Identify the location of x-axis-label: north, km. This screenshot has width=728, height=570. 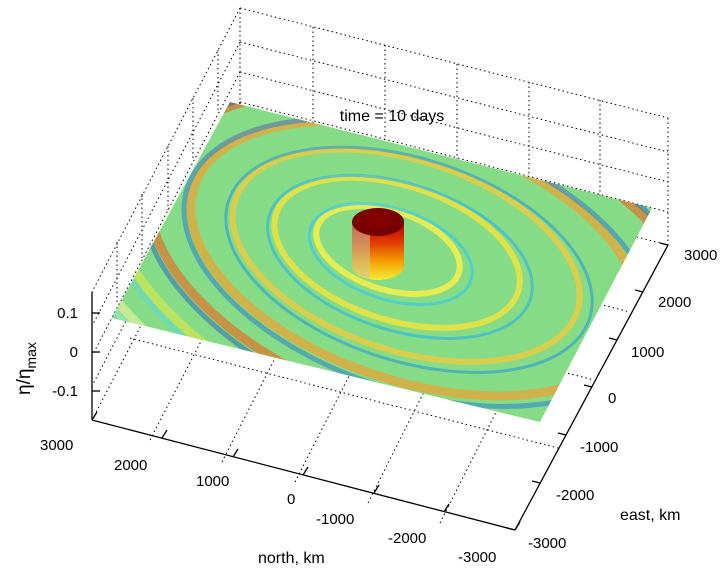
(291, 558).